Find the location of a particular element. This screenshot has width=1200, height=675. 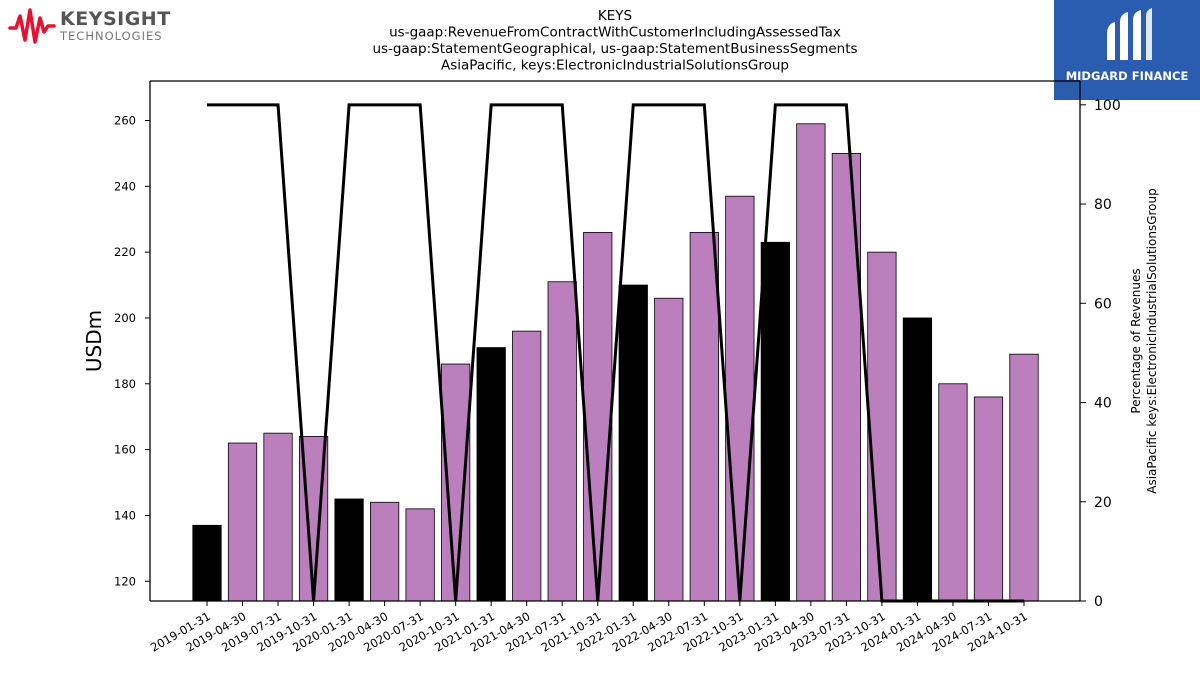

y2-tick-label-100: 100 is located at coordinates (1107, 106).